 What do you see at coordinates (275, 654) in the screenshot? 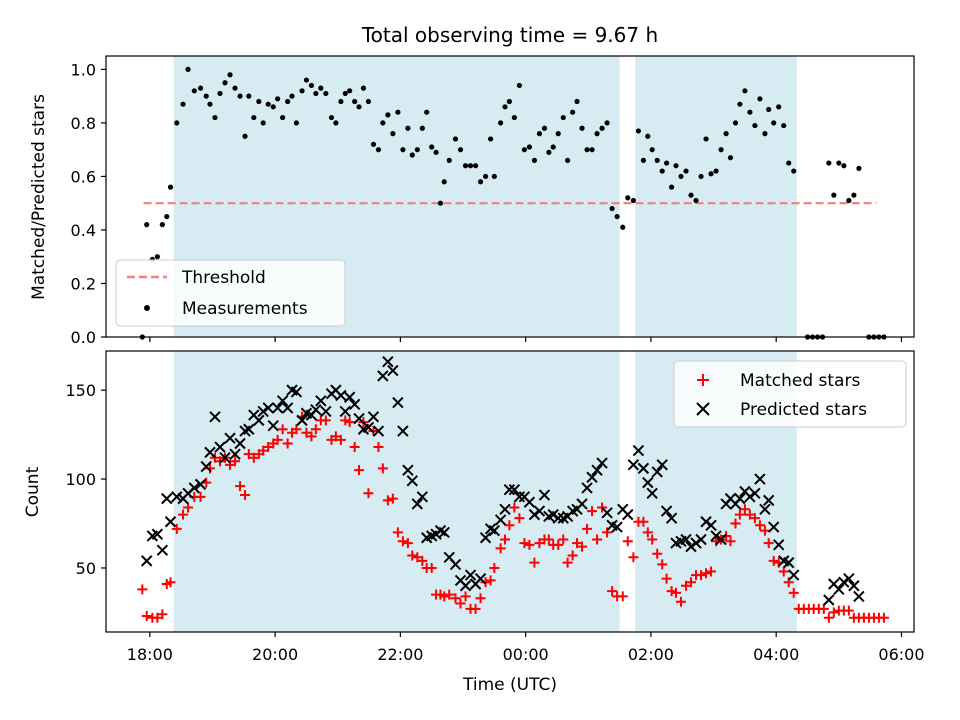
I see `x-tick-label-1: 20:00` at bounding box center [275, 654].